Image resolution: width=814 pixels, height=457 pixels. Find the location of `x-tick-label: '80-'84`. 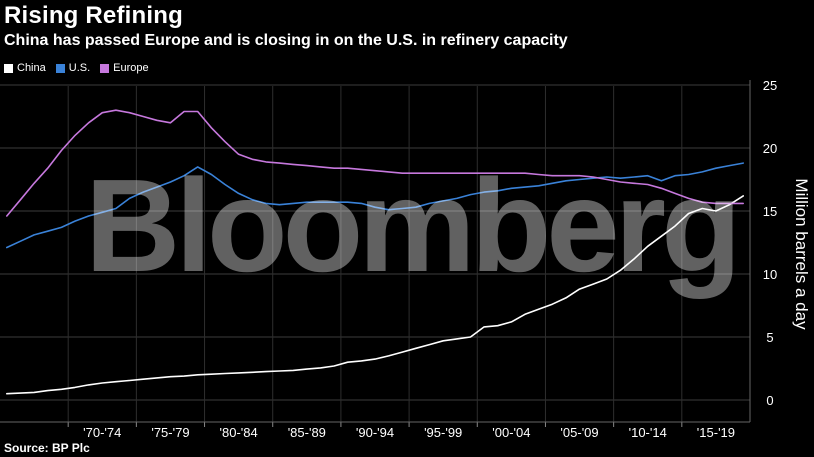

x-tick-label: '80-'84 is located at coordinates (239, 432).